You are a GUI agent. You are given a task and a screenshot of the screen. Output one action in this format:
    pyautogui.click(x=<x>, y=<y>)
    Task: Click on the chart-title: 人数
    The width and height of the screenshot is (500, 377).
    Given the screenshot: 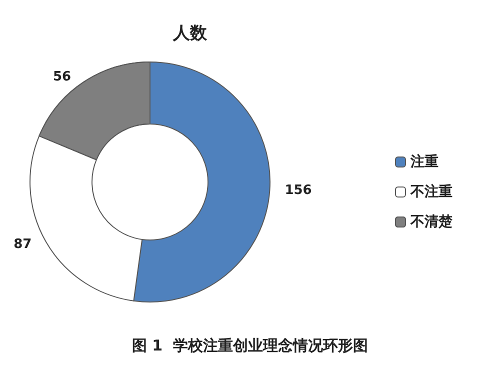 What is the action you would take?
    pyautogui.click(x=190, y=34)
    